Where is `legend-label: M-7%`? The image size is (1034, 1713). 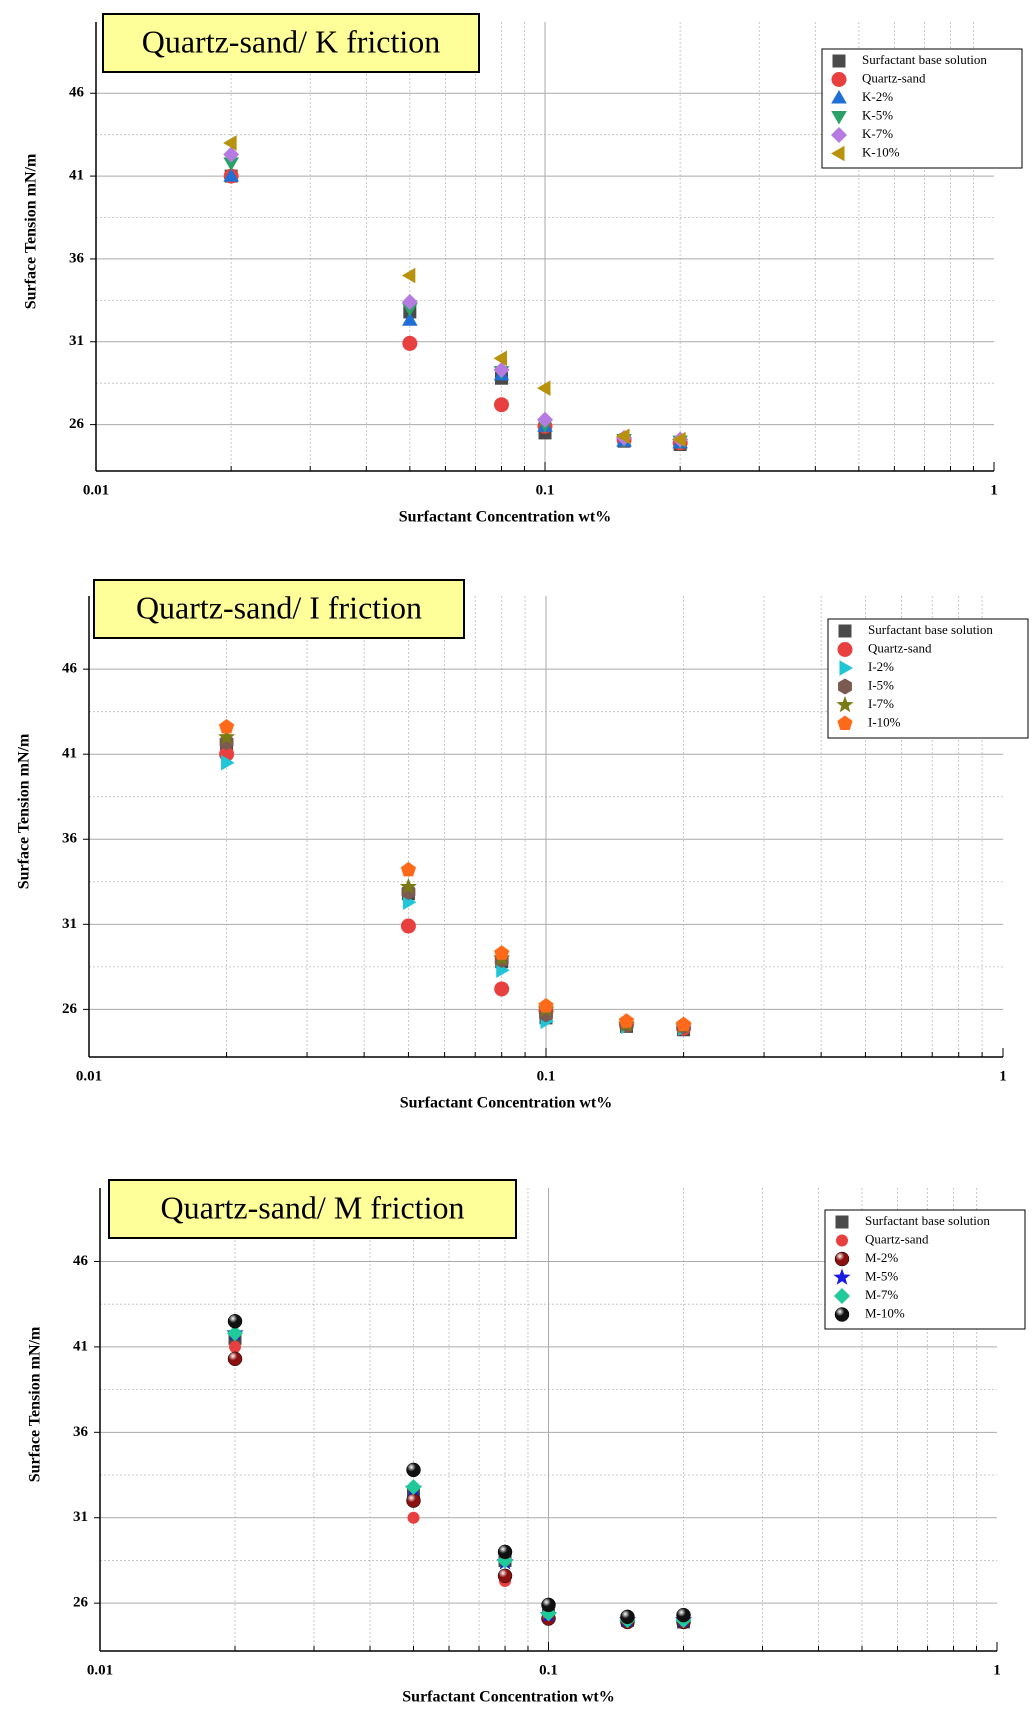 legend-label: M-7% is located at coordinates (881, 1294).